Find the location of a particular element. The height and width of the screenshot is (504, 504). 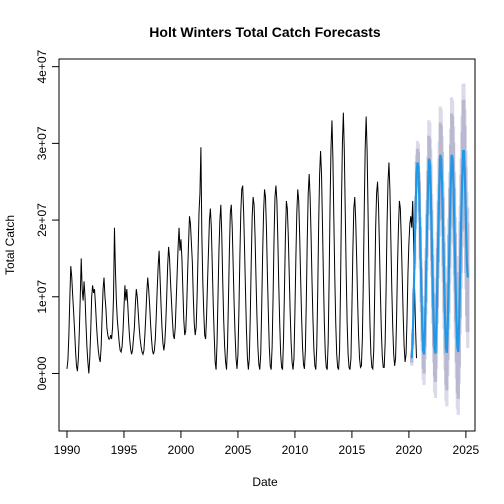

x-tick-label: 1990 is located at coordinates (67, 450).